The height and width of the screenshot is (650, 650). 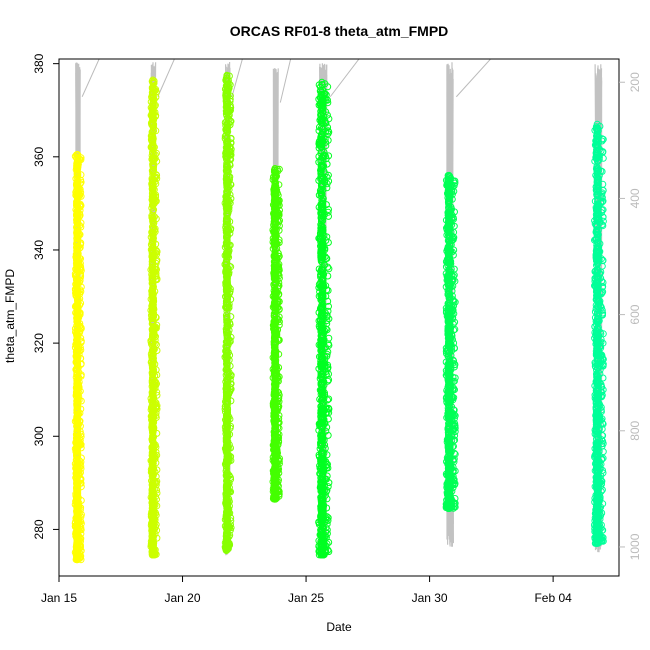 I want to click on chart-title: ORCAS RF01-8 theta_atm_FMPD, so click(x=339, y=31).